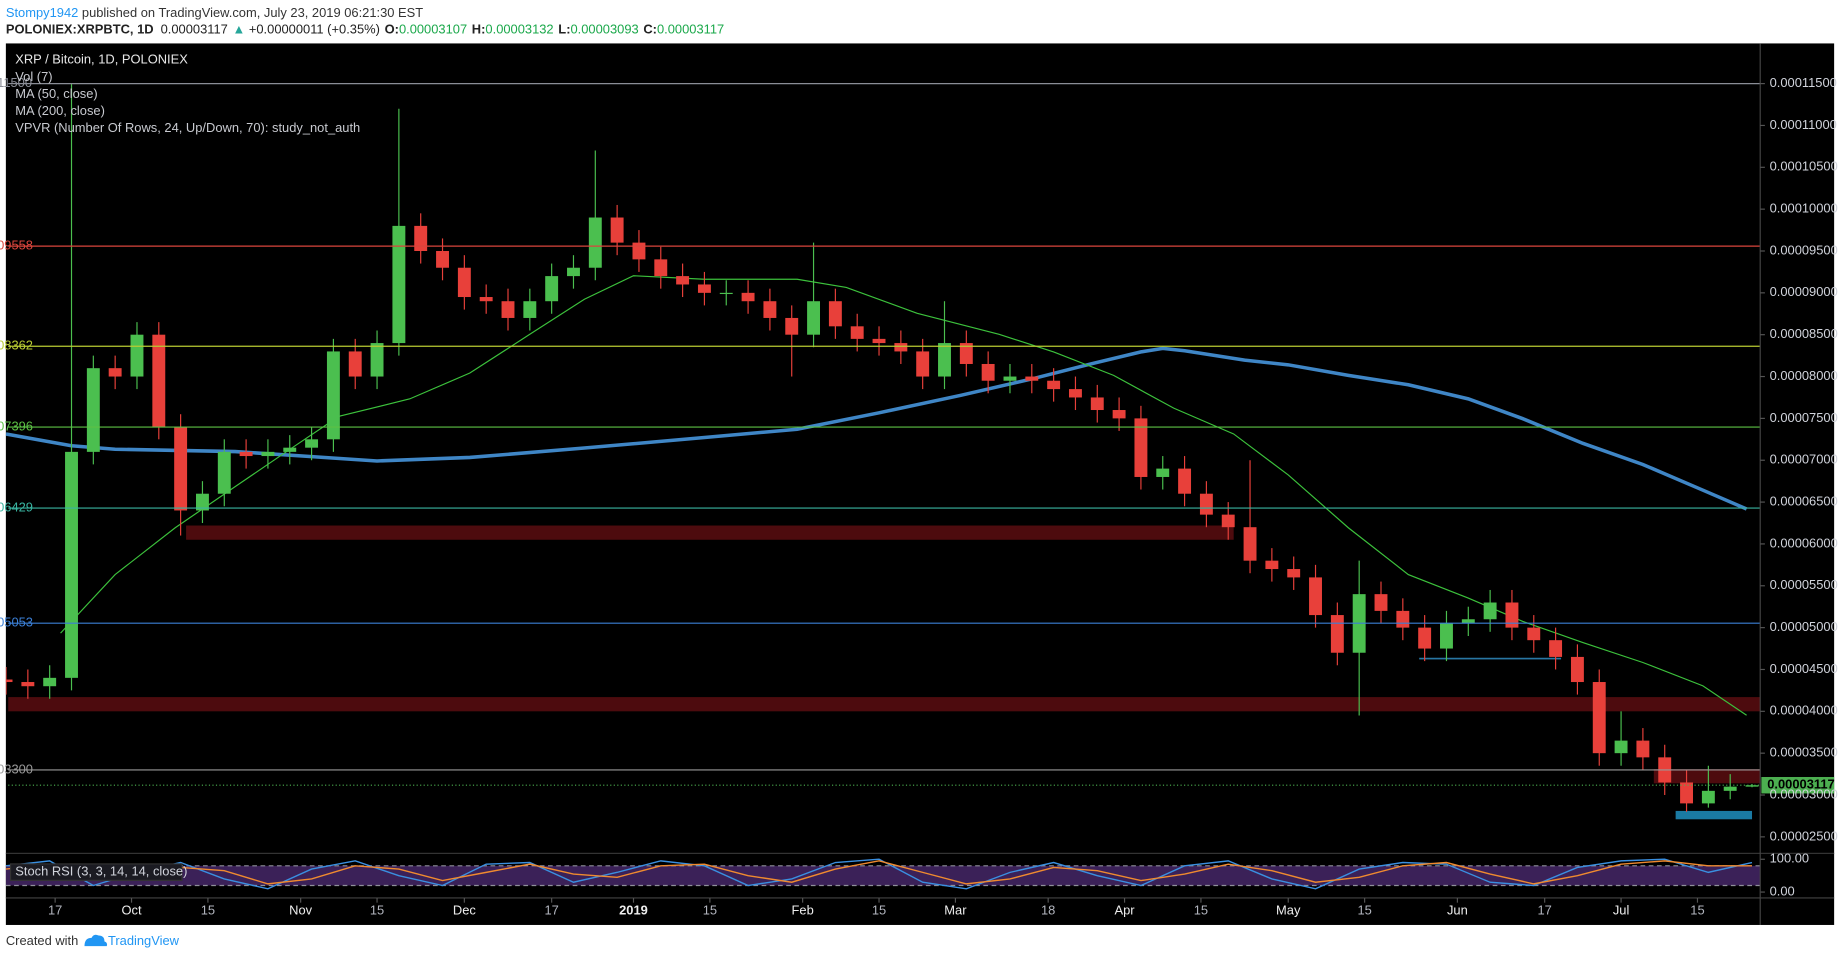 This screenshot has width=1840, height=959. What do you see at coordinates (60, 110) in the screenshot?
I see `legend-entry: MA (200, close)` at bounding box center [60, 110].